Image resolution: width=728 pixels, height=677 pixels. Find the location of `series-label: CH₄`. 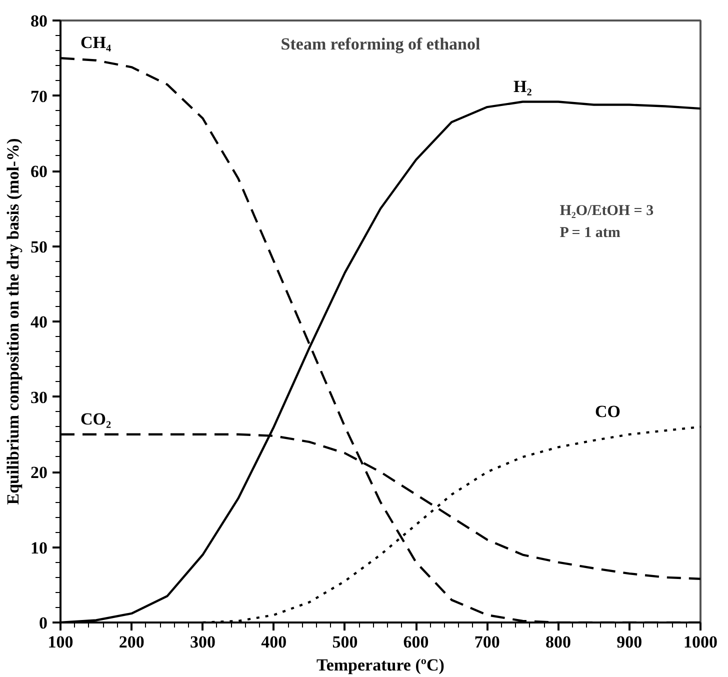

series-label: CH₄ is located at coordinates (96, 42).